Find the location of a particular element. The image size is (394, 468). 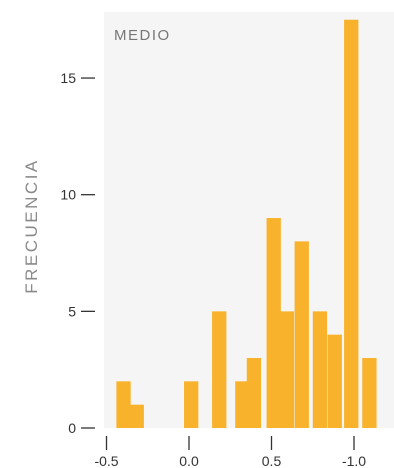

panel-title: MEDIO is located at coordinates (142, 35).